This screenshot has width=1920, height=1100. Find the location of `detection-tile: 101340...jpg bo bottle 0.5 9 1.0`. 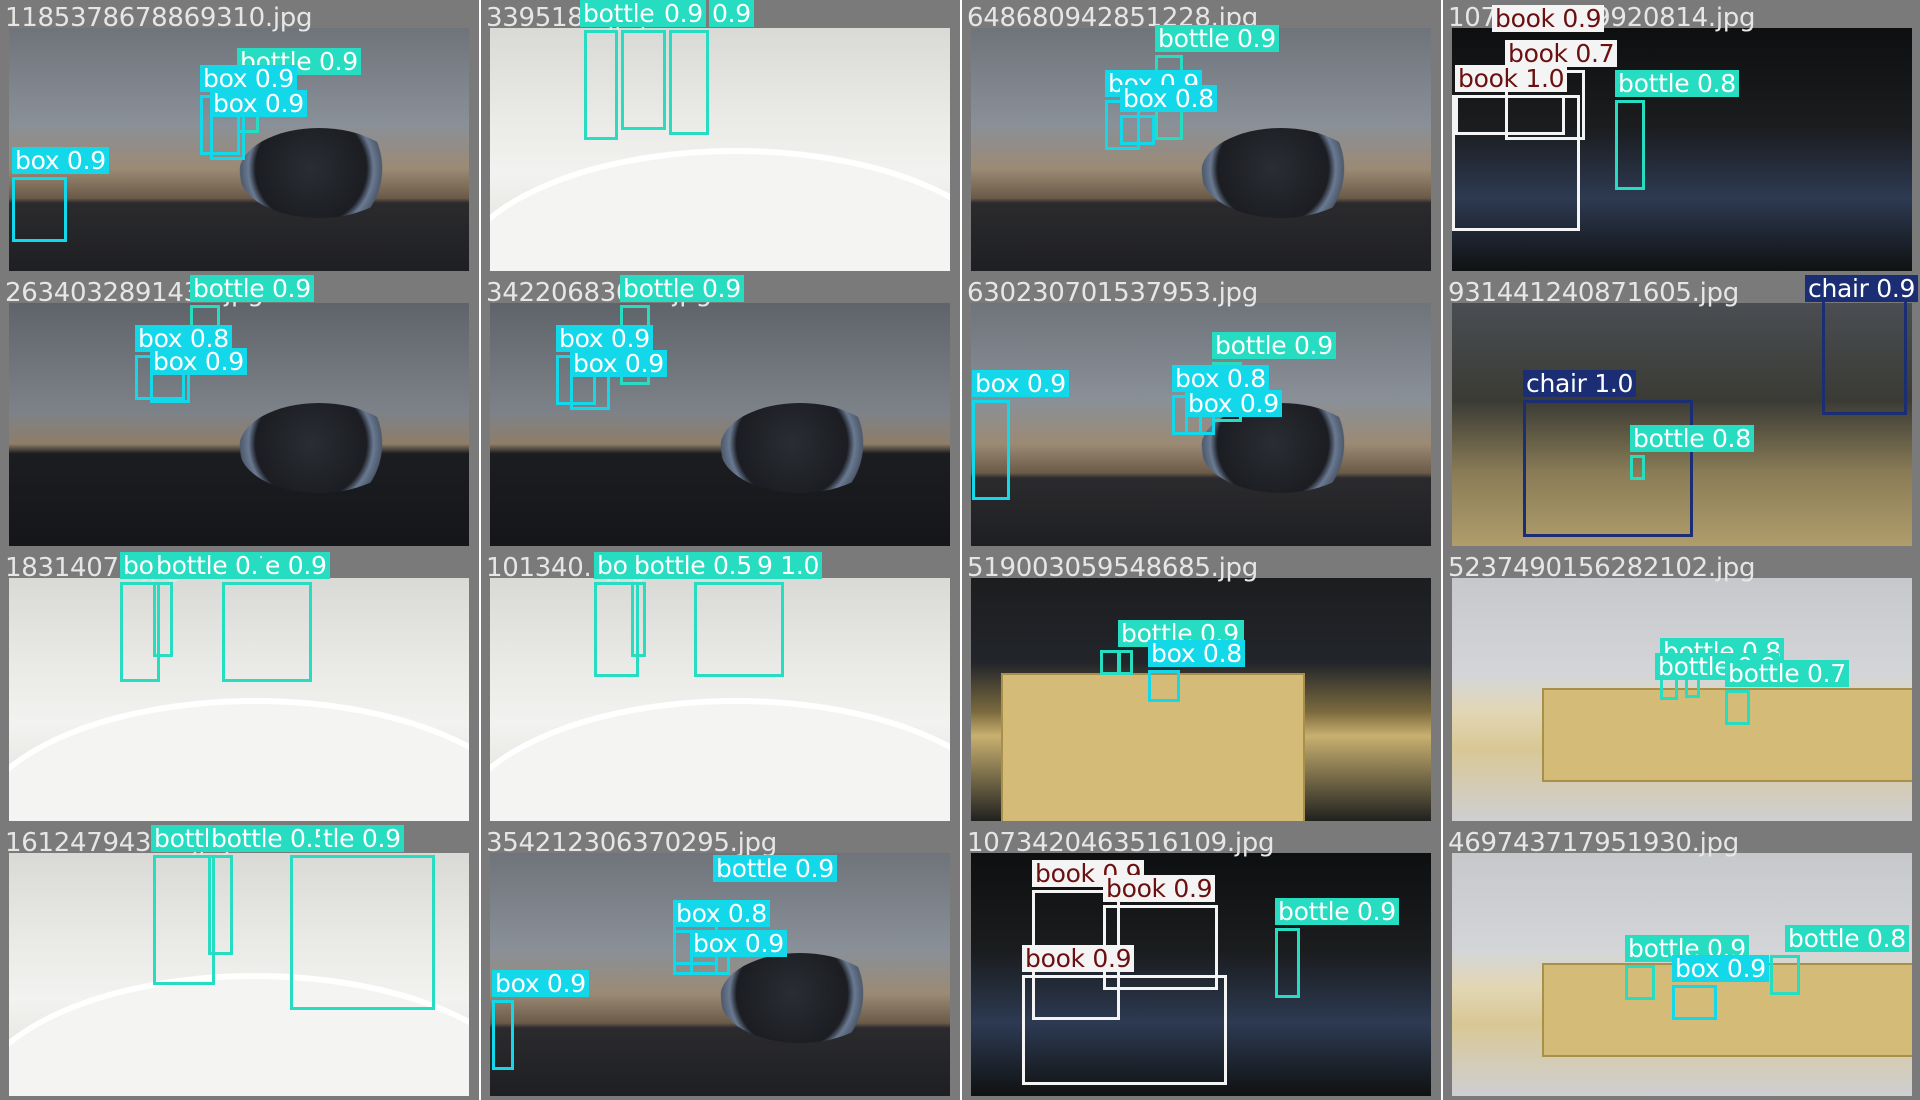

detection-tile: 101340...jpg bo bottle 0.5 9 1.0 is located at coordinates (720, 687).